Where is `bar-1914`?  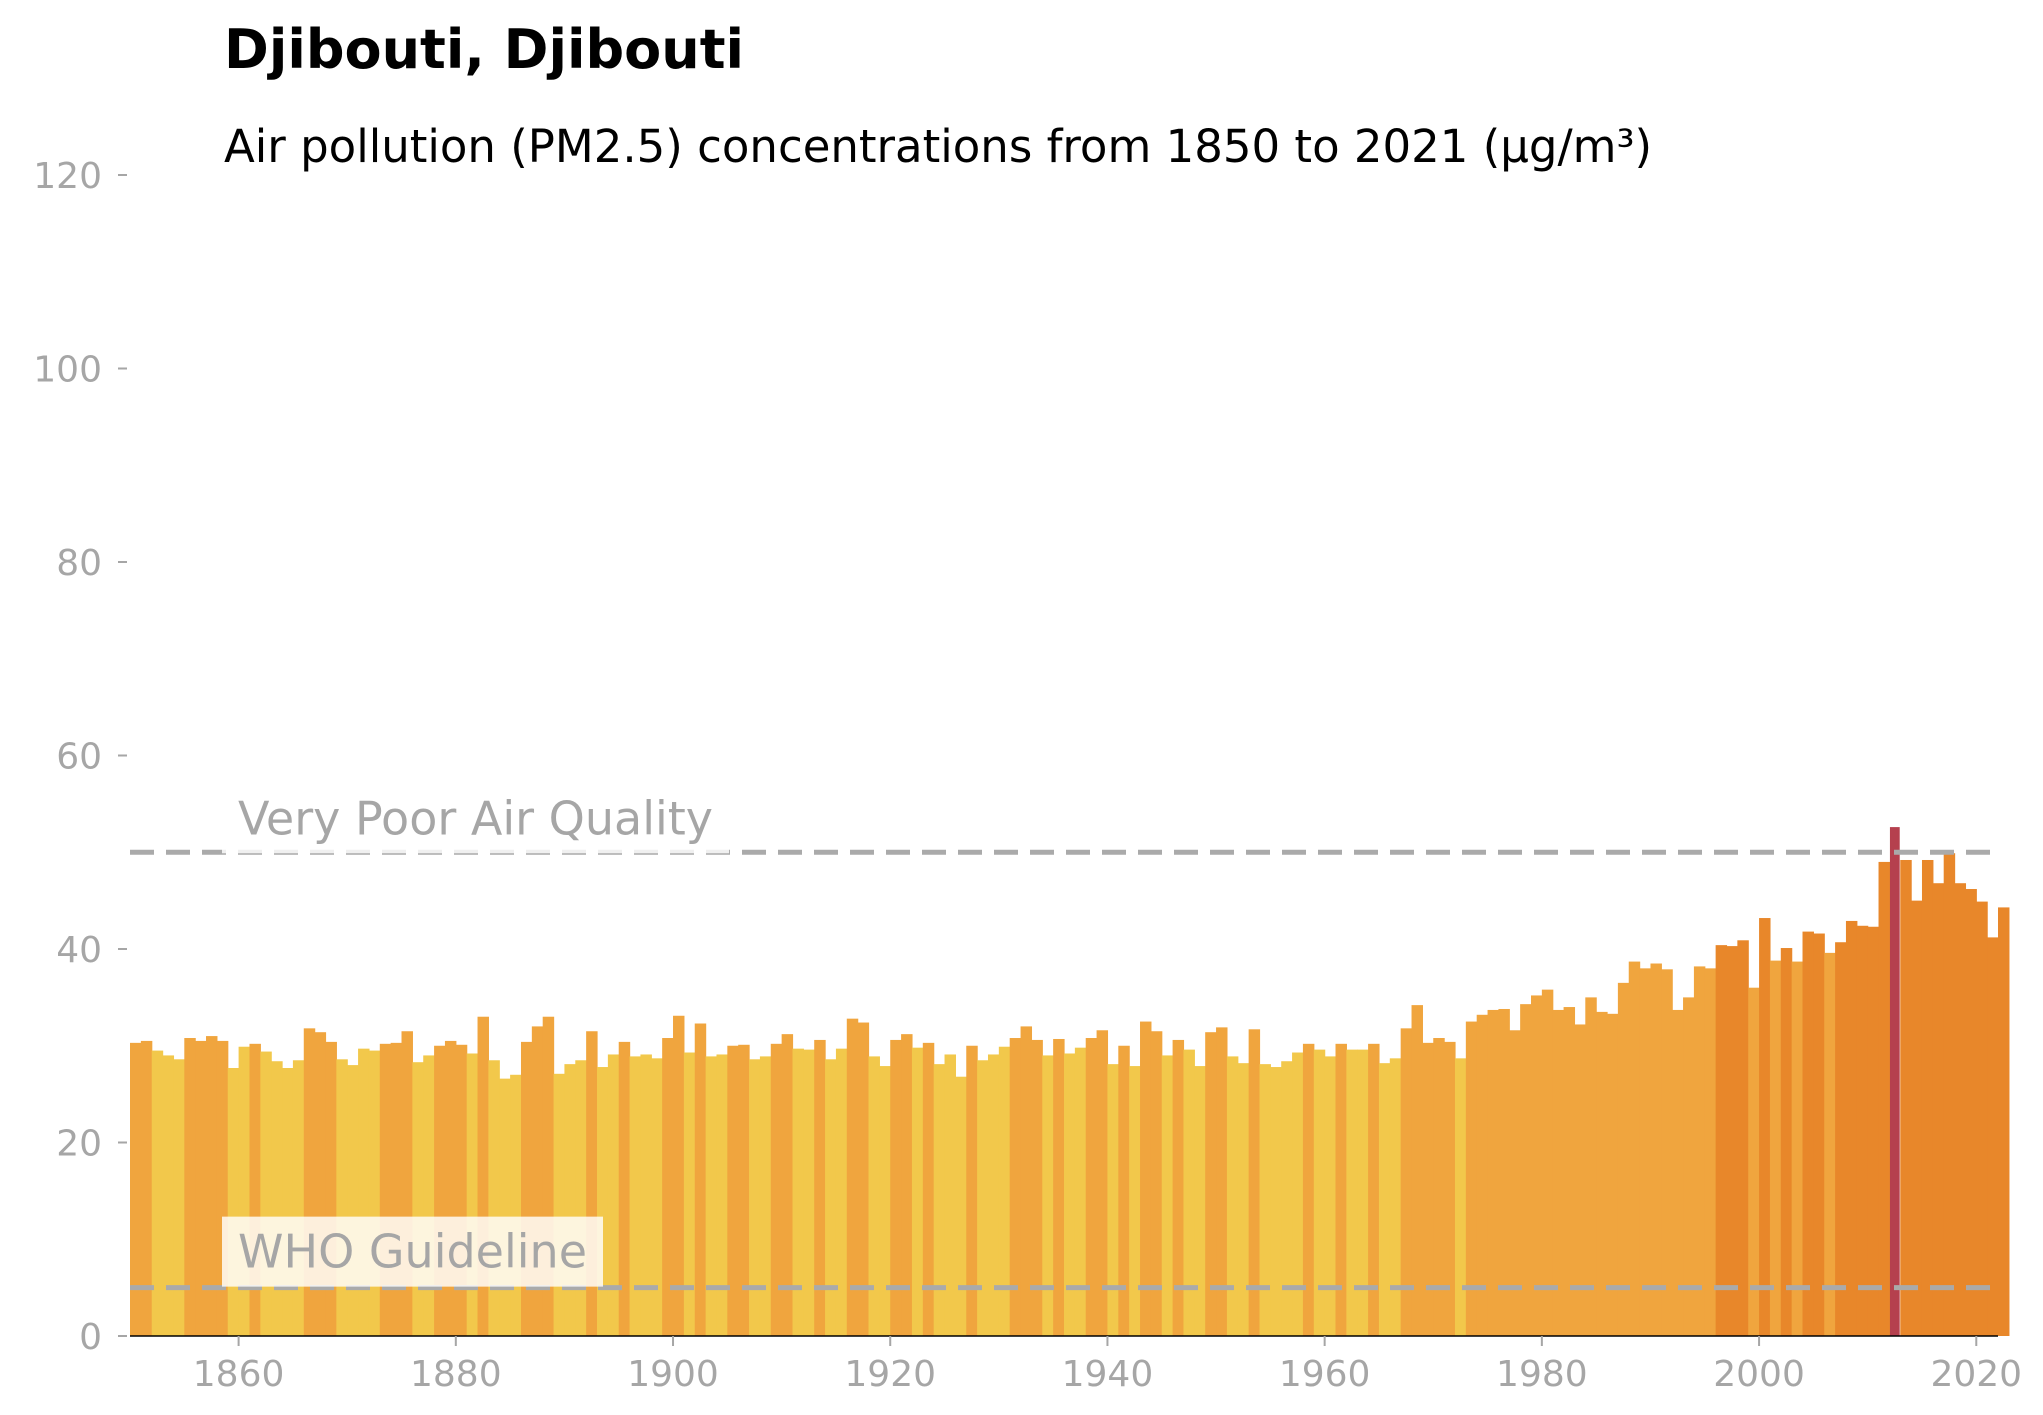 bar-1914 is located at coordinates (831, 1197).